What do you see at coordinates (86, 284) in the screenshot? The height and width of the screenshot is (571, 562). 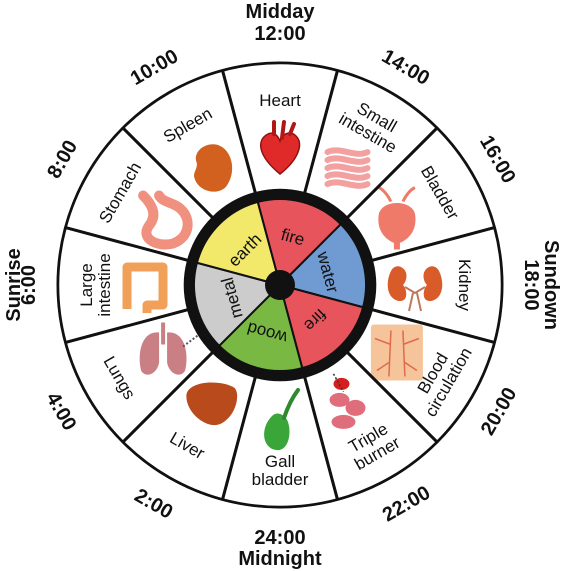 I see `organ-label-line: Large` at bounding box center [86, 284].